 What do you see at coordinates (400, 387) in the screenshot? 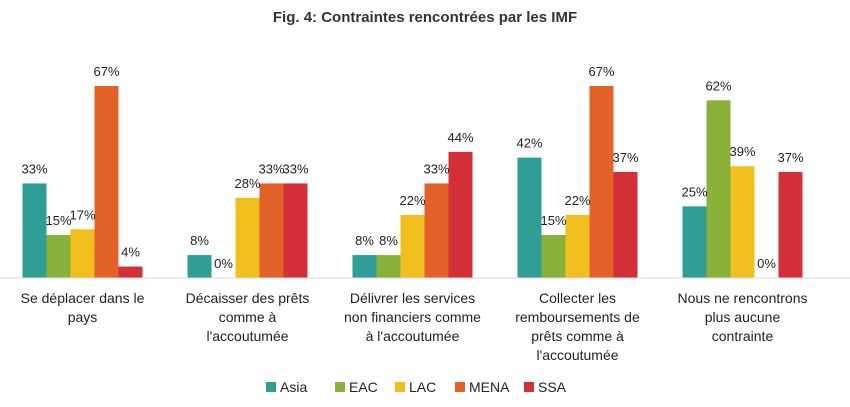
I see `legend-swatch-lac` at bounding box center [400, 387].